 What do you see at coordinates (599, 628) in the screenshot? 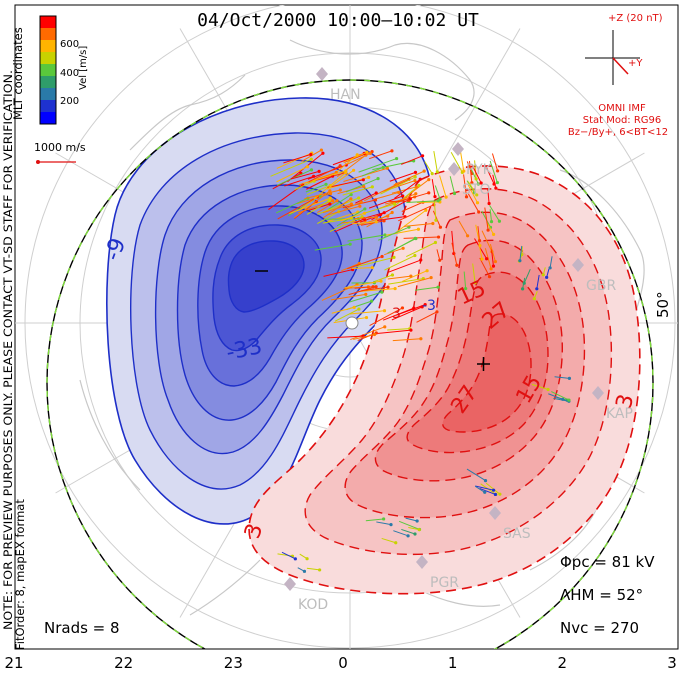
I see `stat-n-vc: Nvc = 270` at bounding box center [599, 628].